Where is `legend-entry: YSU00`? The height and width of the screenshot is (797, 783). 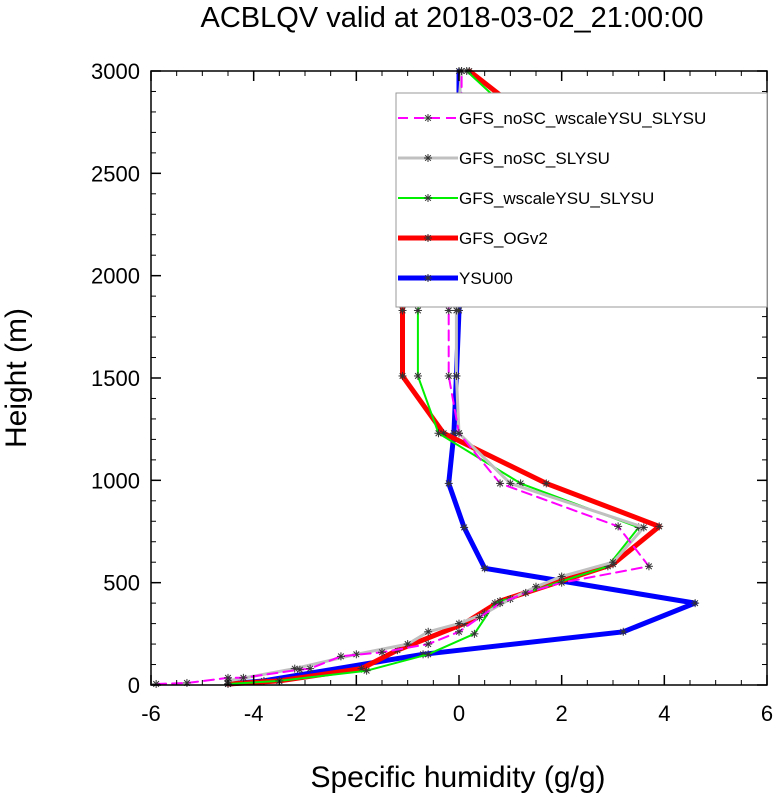
legend-entry: YSU00 is located at coordinates (455, 278).